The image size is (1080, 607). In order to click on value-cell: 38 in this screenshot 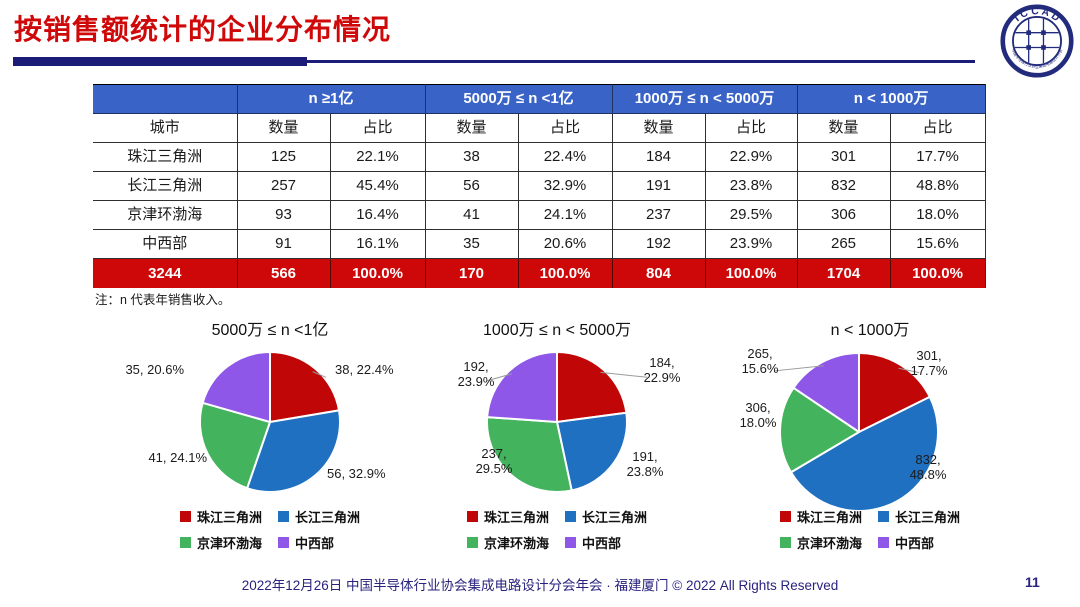, I will do `click(471, 157)`.